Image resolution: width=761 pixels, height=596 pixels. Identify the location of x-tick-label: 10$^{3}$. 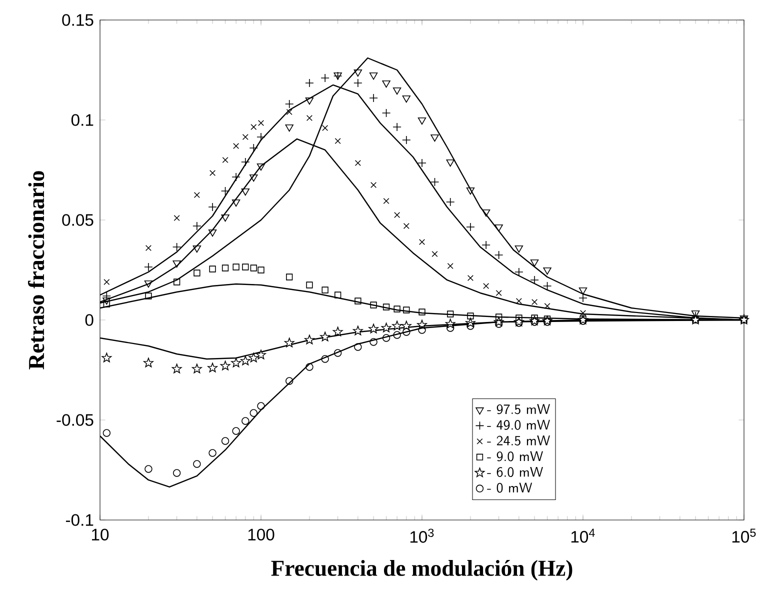
(422, 535).